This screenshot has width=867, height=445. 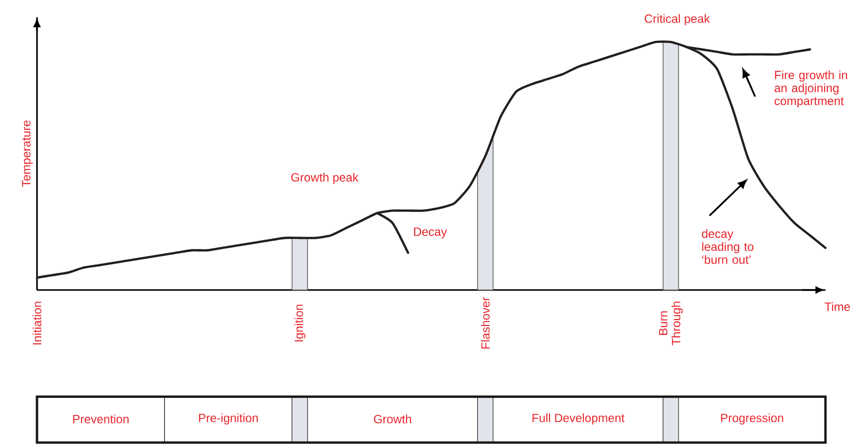 I want to click on text: Progression, so click(x=752, y=419).